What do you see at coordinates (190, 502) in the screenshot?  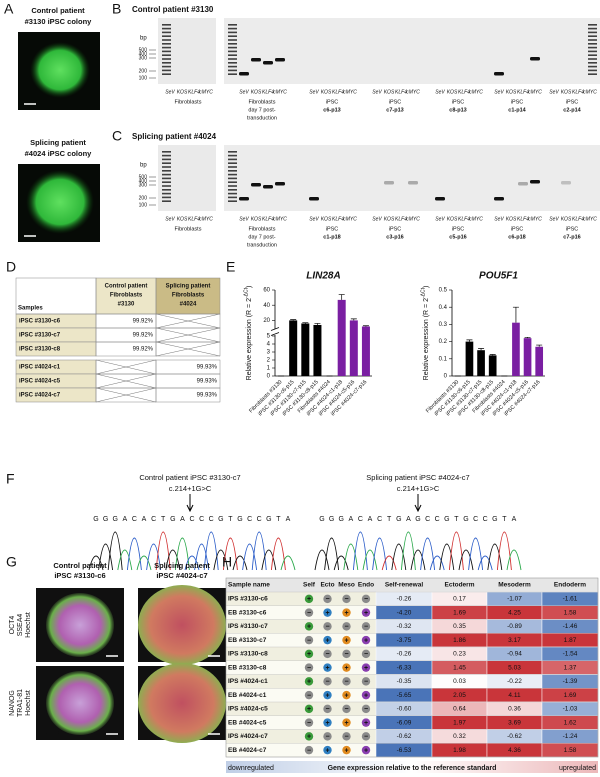 I see `arrow` at bounding box center [190, 502].